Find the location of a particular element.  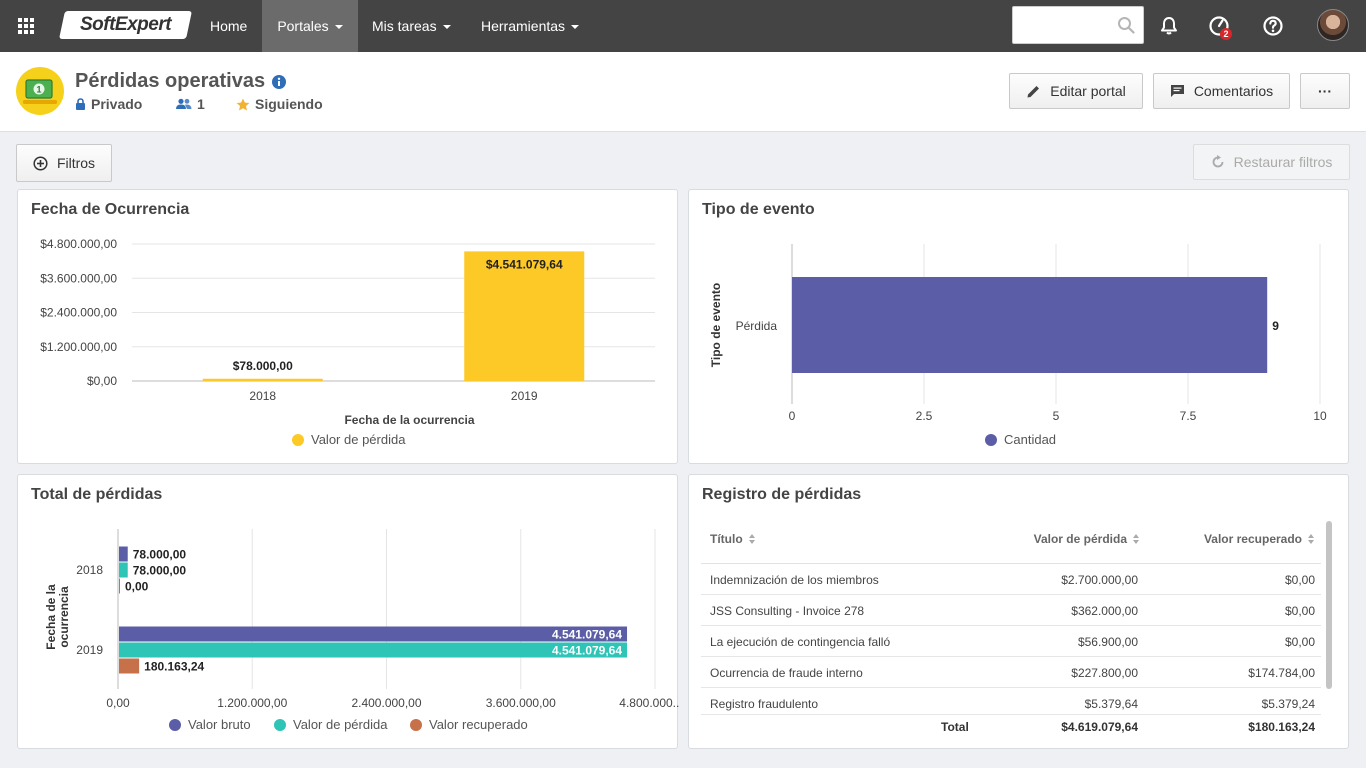

nav-mis-tareas-label: Mis tareas is located at coordinates (404, 26).